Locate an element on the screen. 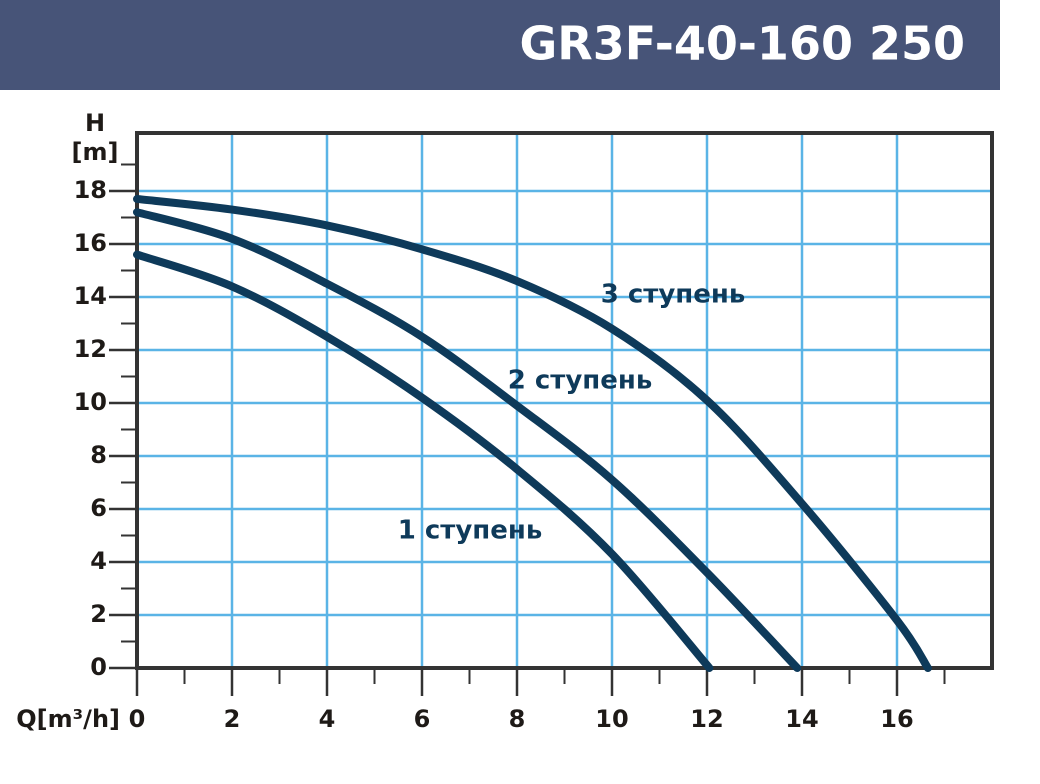  y-tick-label: 4 is located at coordinates (98, 561).